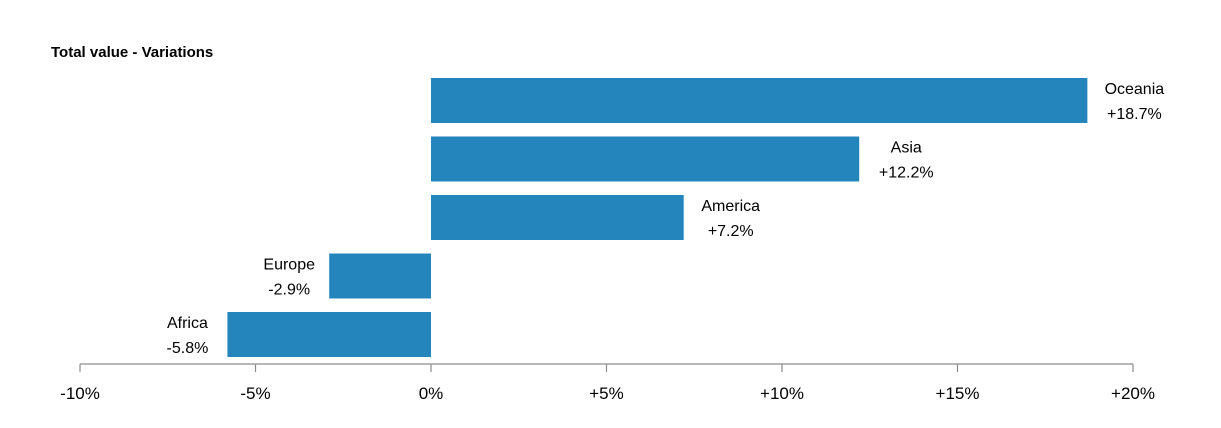  I want to click on x-tick-label: +15%, so click(958, 393).